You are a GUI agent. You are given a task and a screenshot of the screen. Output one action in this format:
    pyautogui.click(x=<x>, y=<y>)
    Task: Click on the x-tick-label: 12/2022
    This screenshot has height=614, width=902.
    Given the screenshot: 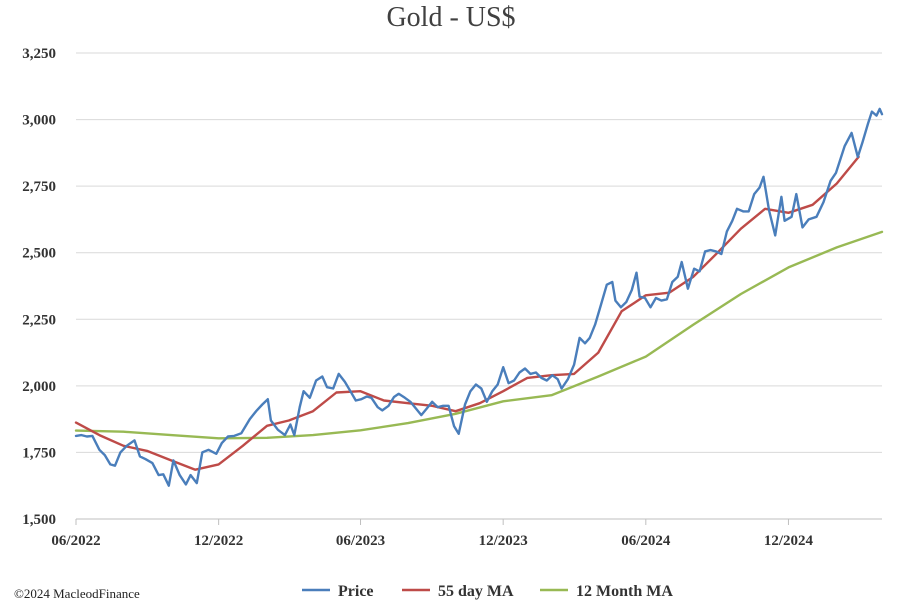 What is the action you would take?
    pyautogui.click(x=218, y=541)
    